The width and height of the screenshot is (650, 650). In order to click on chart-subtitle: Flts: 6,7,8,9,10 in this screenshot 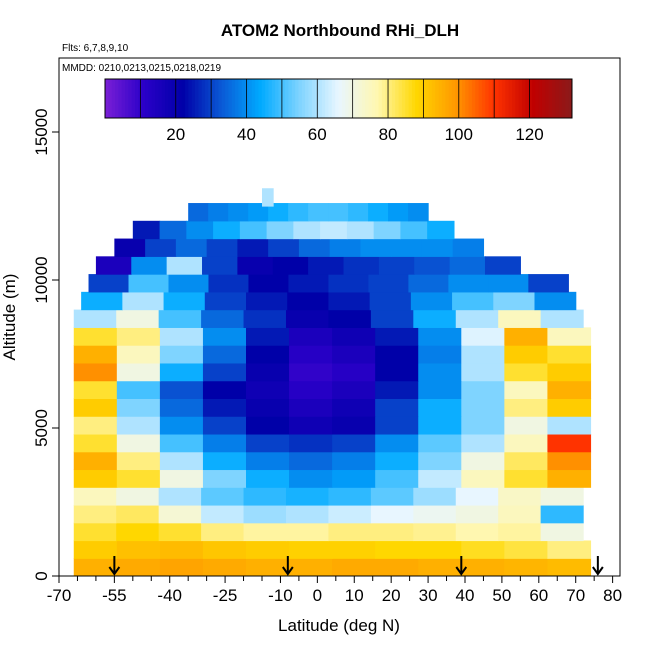, I will do `click(95, 48)`.